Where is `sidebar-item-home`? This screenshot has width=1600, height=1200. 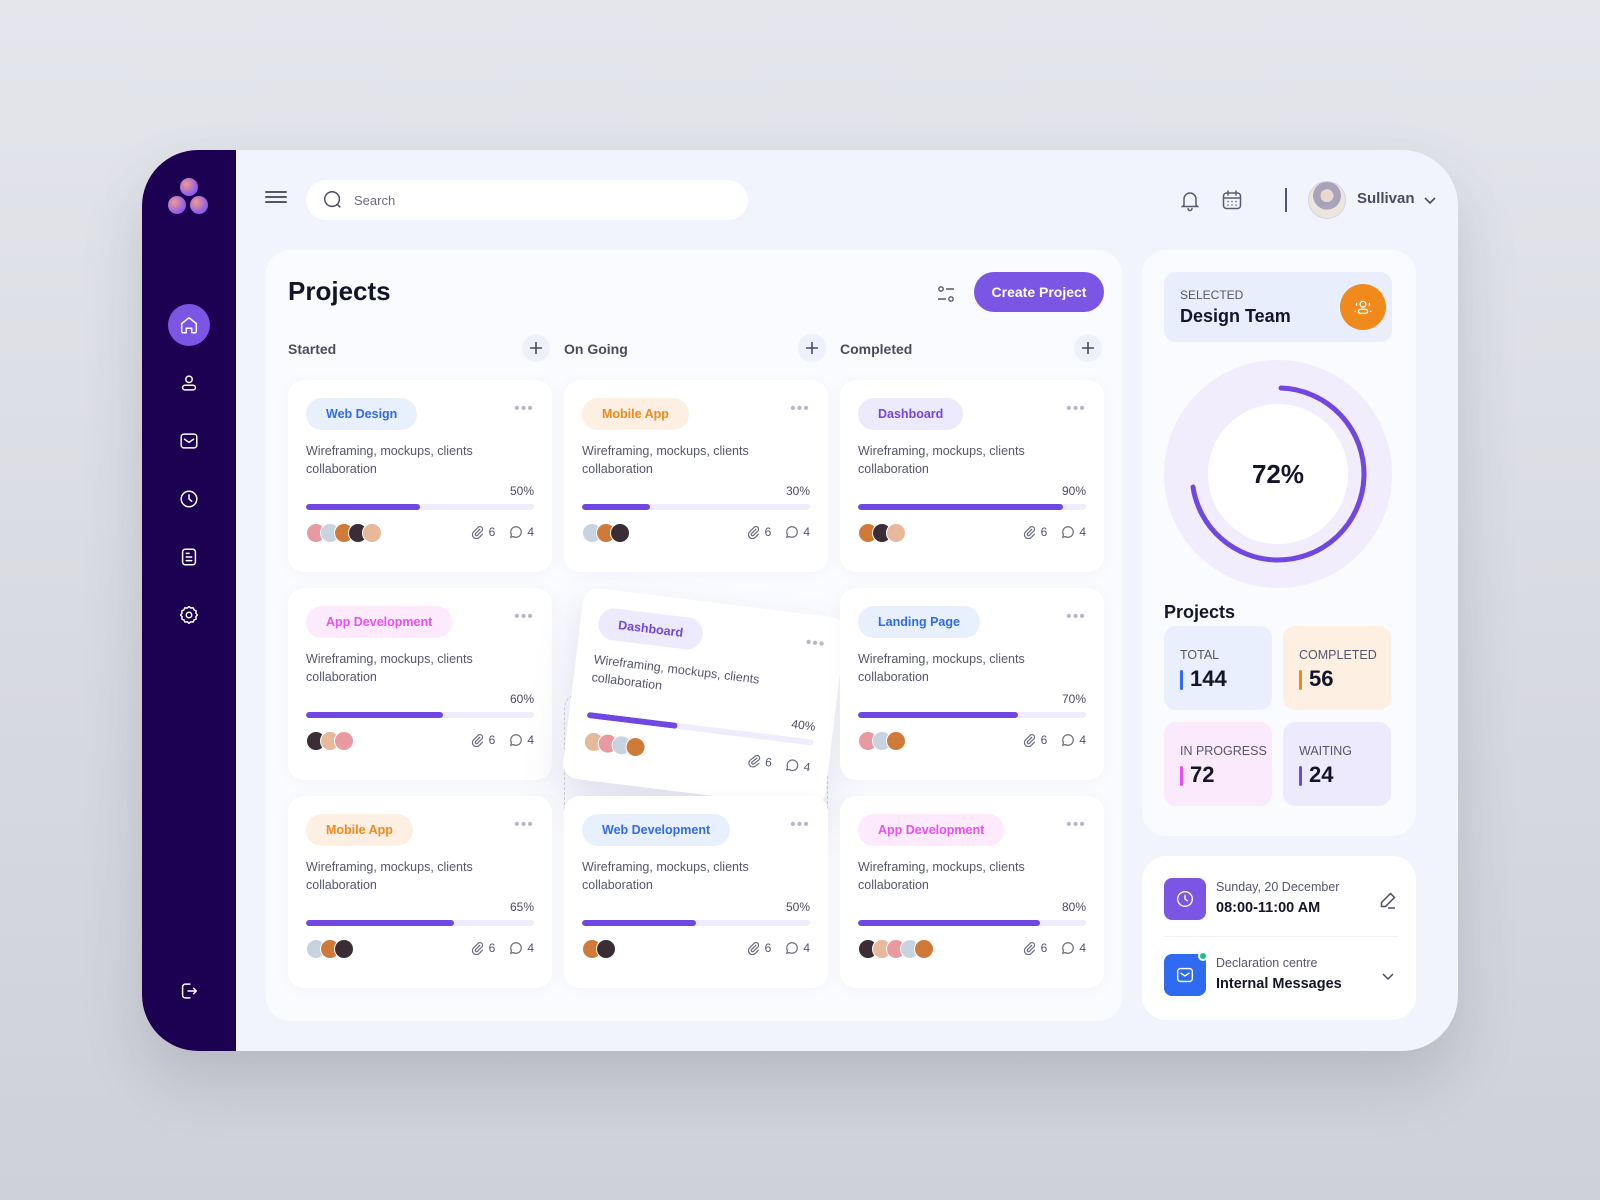 sidebar-item-home is located at coordinates (189, 325).